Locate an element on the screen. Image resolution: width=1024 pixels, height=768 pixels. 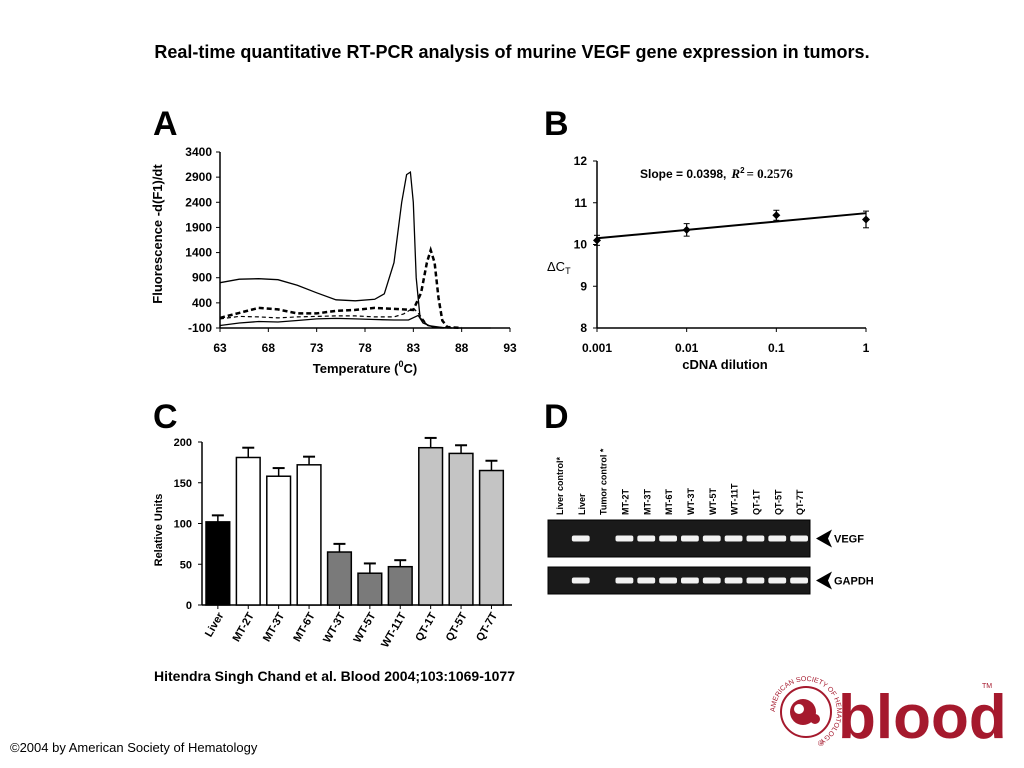
gel-lane-label: Tumor control * is located at coordinates (604, 481).